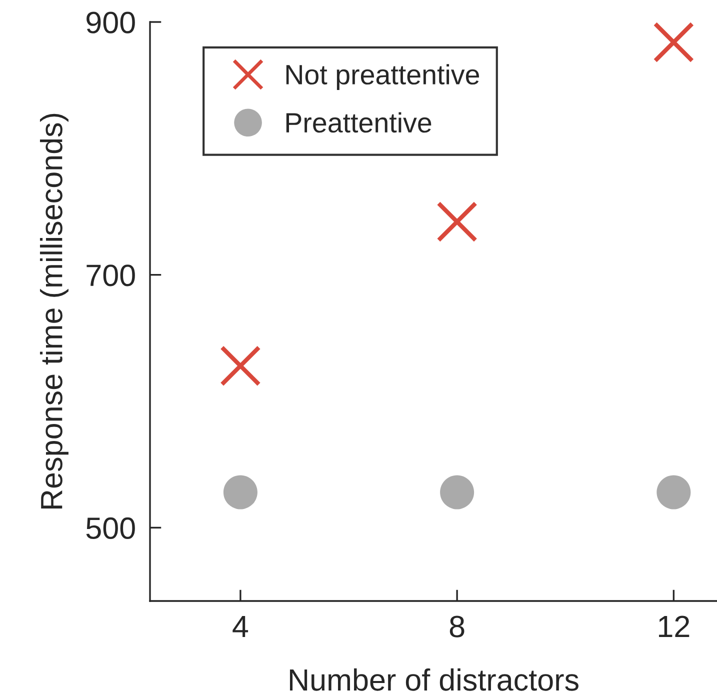 This screenshot has width=717, height=694. I want to click on x-tick-label: 12, so click(674, 627).